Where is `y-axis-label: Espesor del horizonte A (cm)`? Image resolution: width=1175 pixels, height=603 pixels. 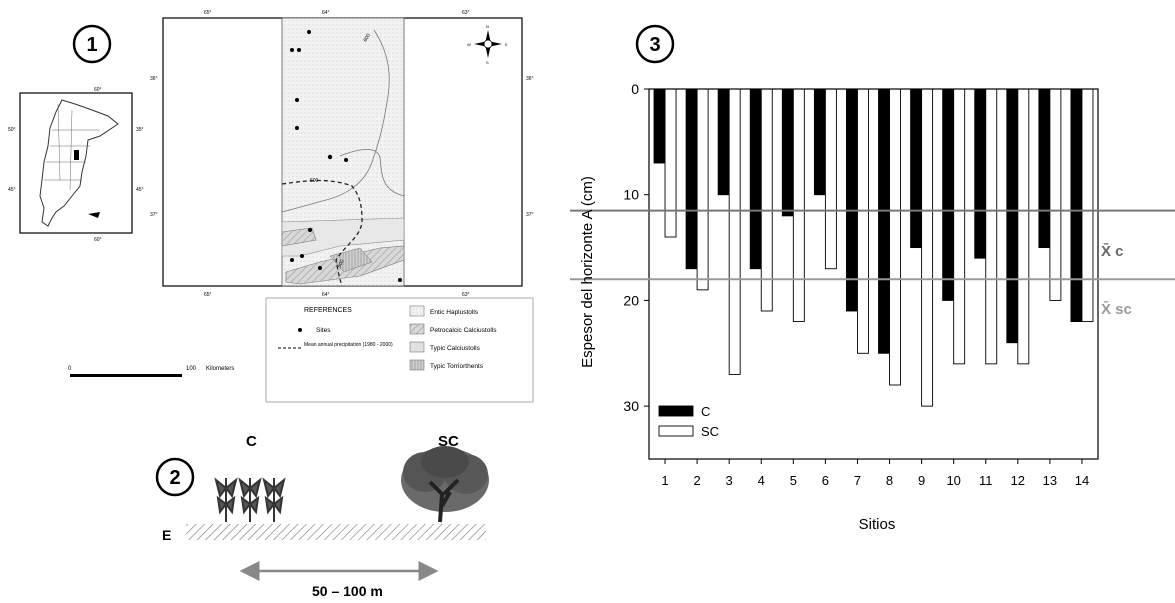 y-axis-label: Espesor del horizonte A (cm) is located at coordinates (587, 272).